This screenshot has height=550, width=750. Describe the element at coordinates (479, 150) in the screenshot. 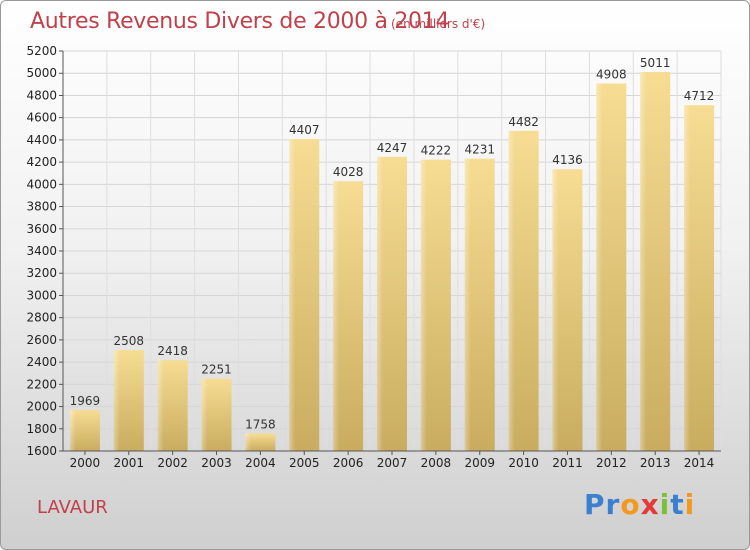

I see `value-label: 4231` at that location.